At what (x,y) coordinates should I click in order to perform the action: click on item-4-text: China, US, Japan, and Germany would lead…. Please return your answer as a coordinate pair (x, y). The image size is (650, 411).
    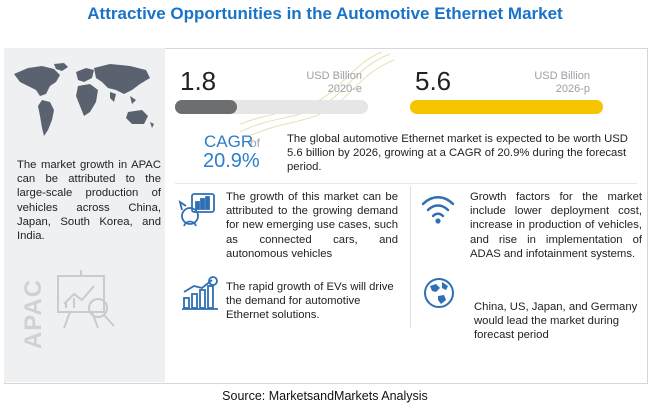
    Looking at the image, I should click on (556, 321).